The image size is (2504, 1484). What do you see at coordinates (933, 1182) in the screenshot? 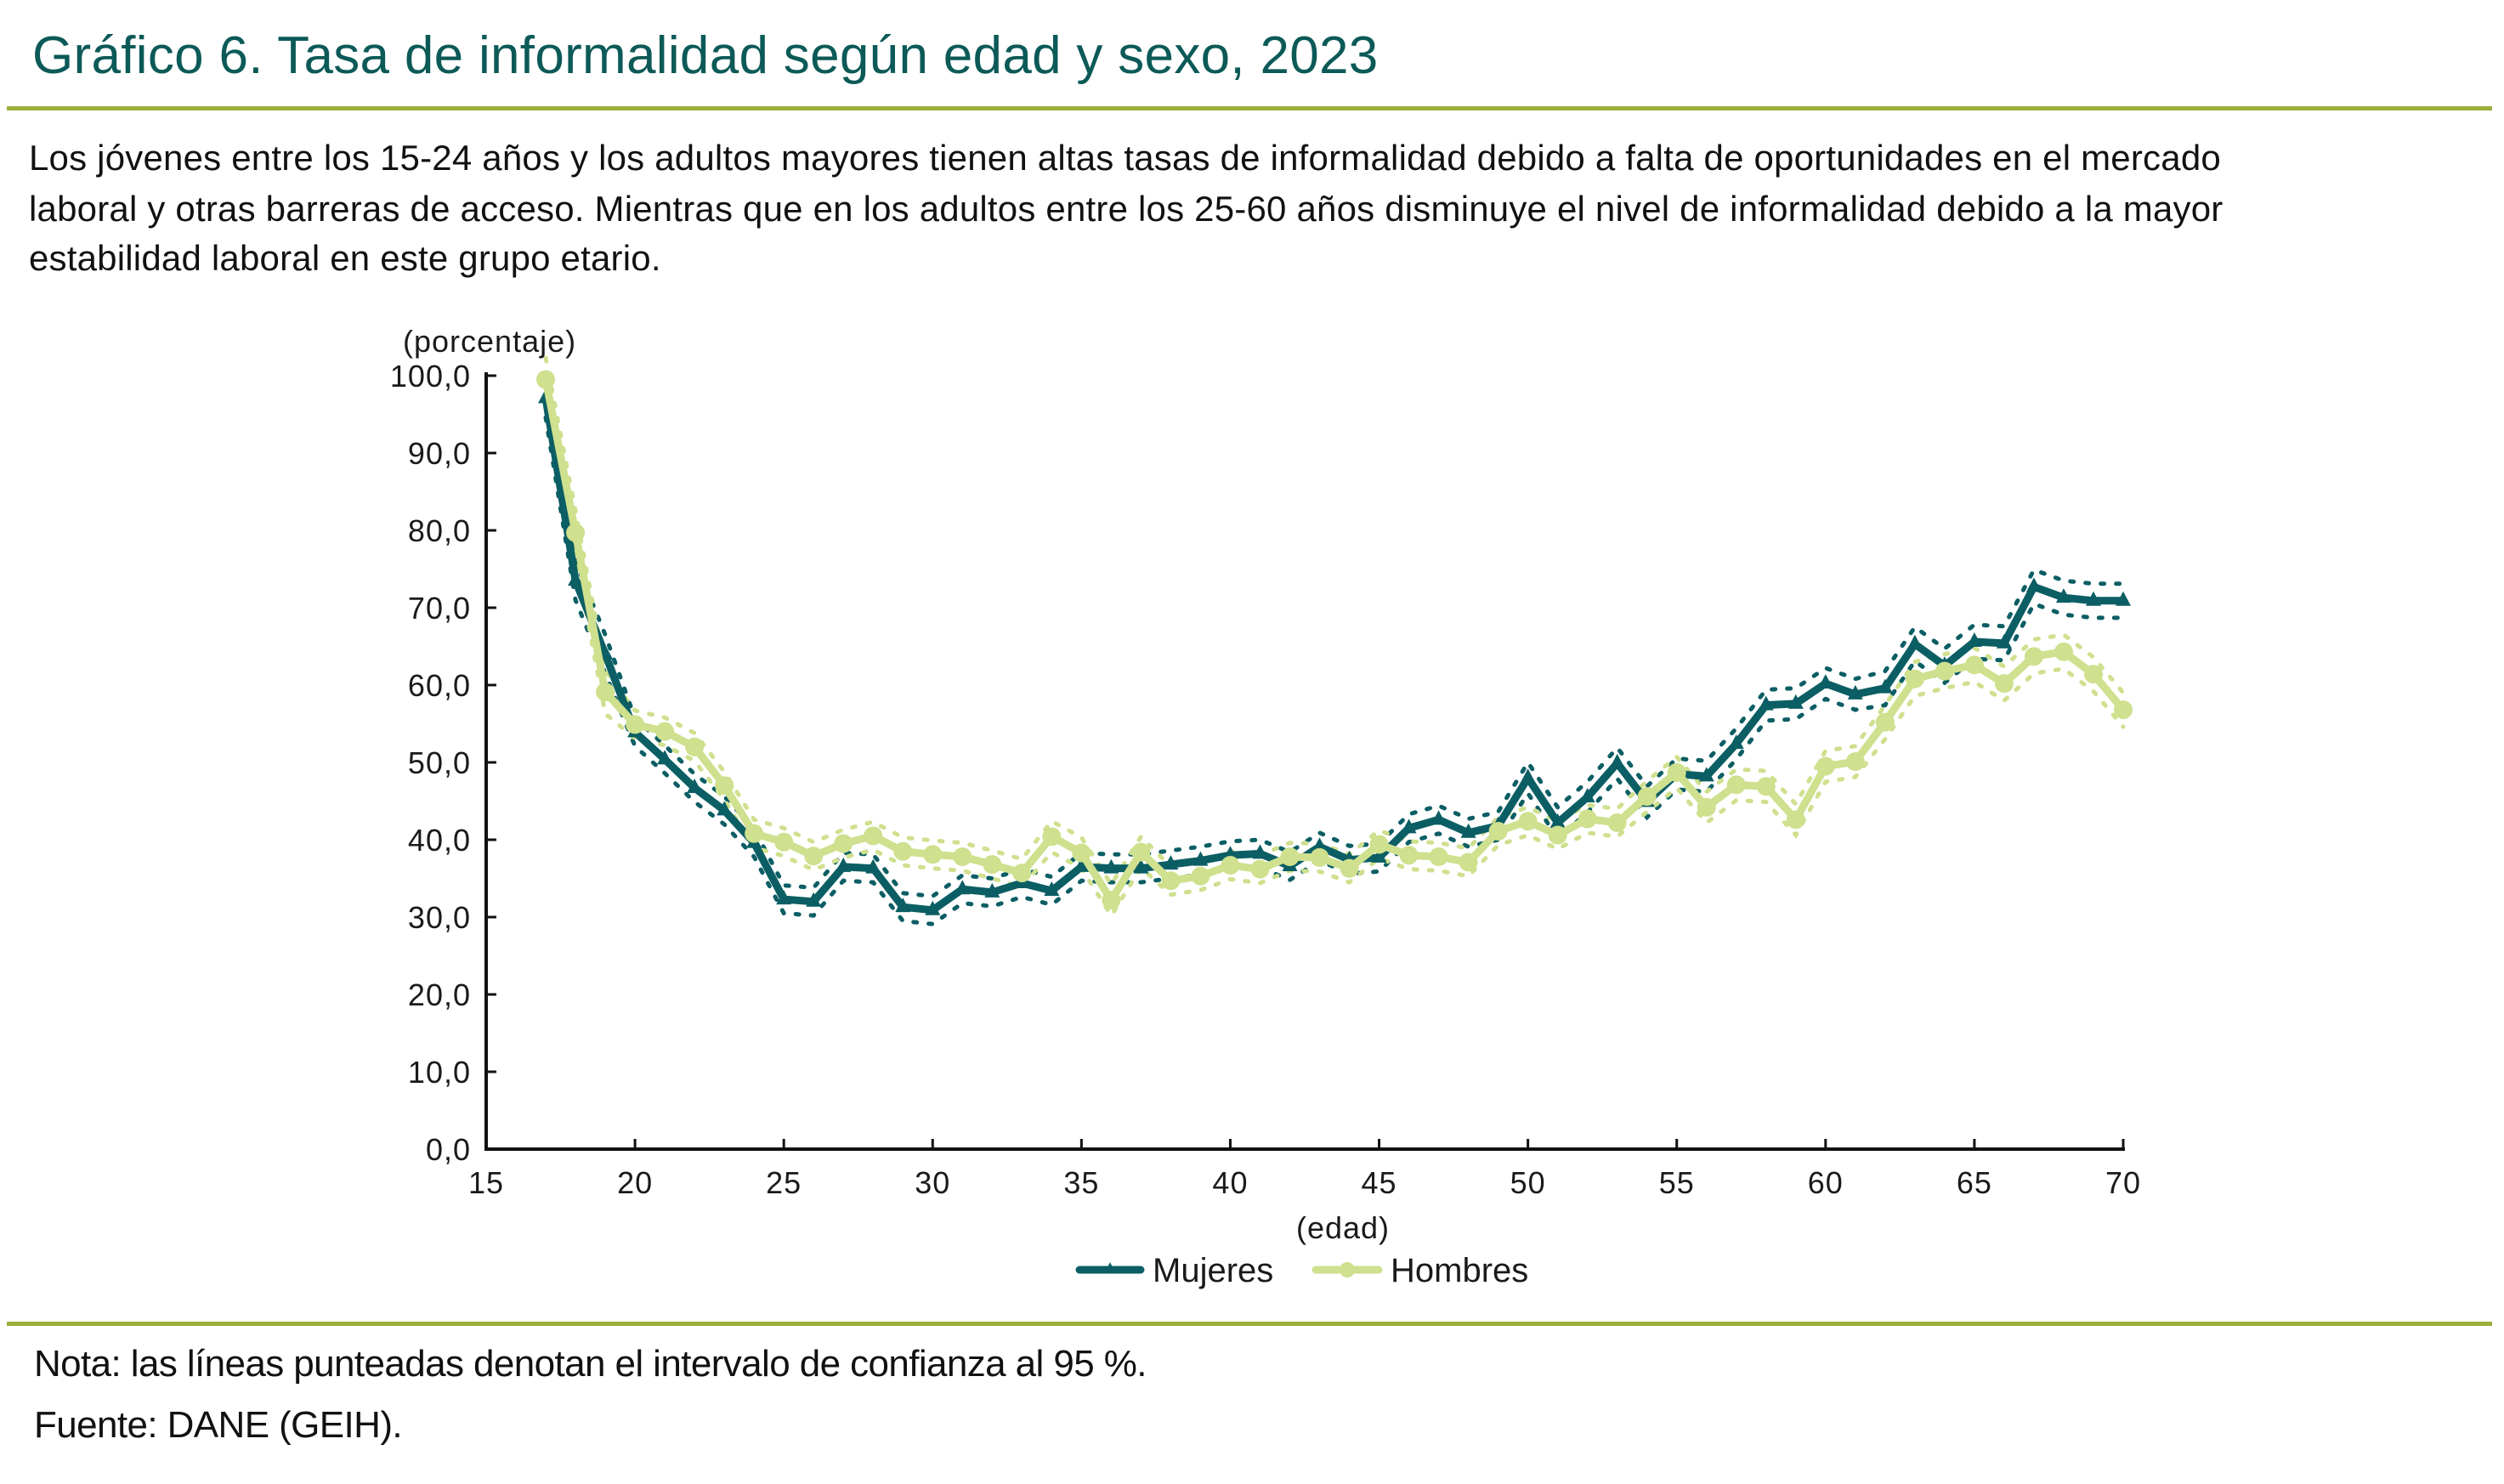
I see `x-tick-label: 30` at bounding box center [933, 1182].